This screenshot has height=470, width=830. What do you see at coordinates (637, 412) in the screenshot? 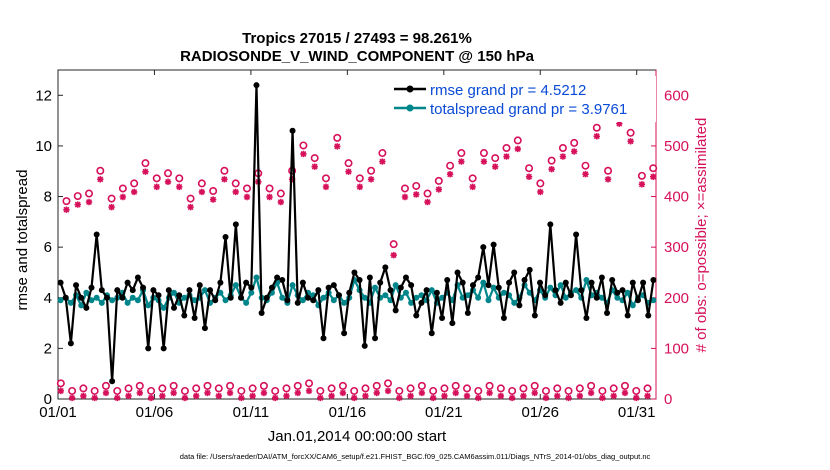
I see `x-tick-label: 01/31` at bounding box center [637, 412].